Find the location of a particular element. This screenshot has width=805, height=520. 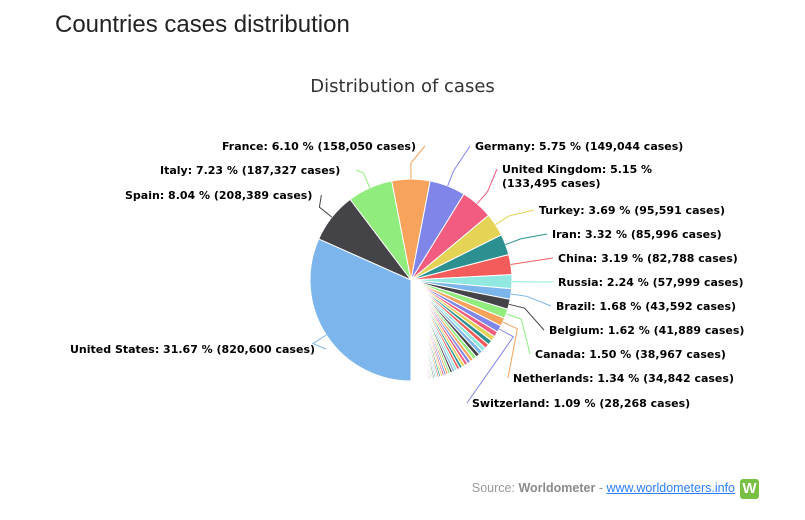

connector-switzerland is located at coordinates (490, 366).